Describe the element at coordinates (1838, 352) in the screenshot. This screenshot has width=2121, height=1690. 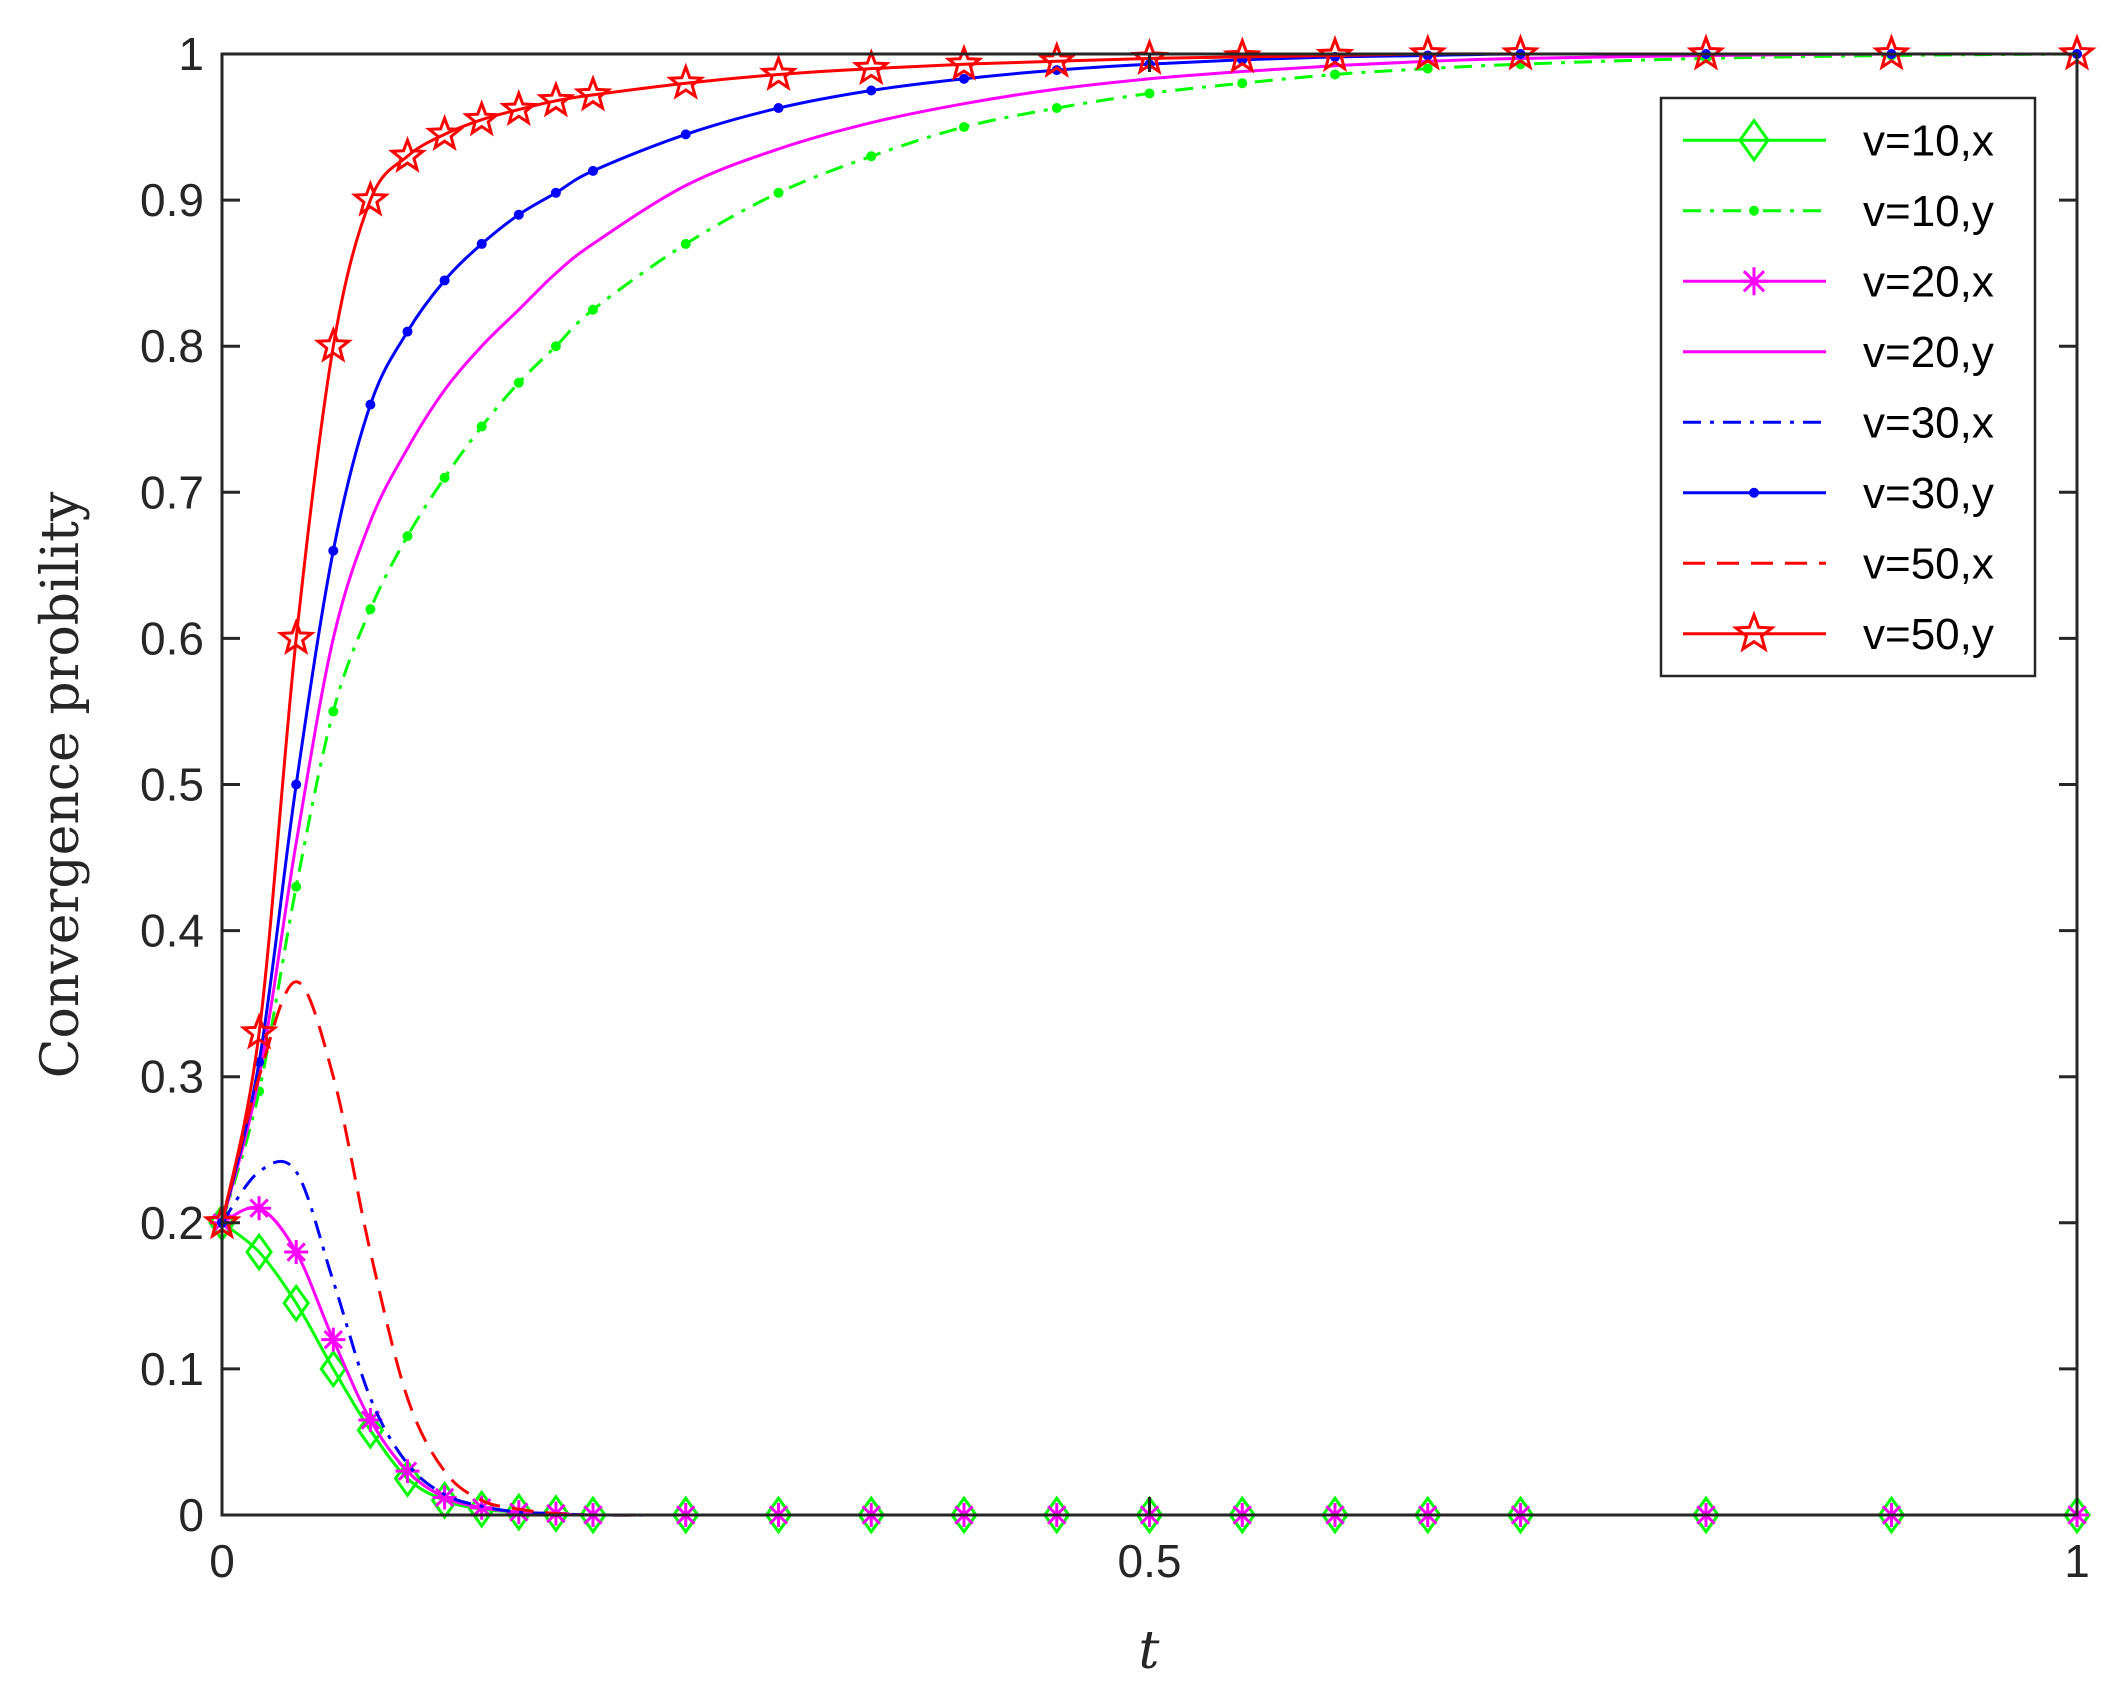
I see `legend-item: v=20,y` at that location.